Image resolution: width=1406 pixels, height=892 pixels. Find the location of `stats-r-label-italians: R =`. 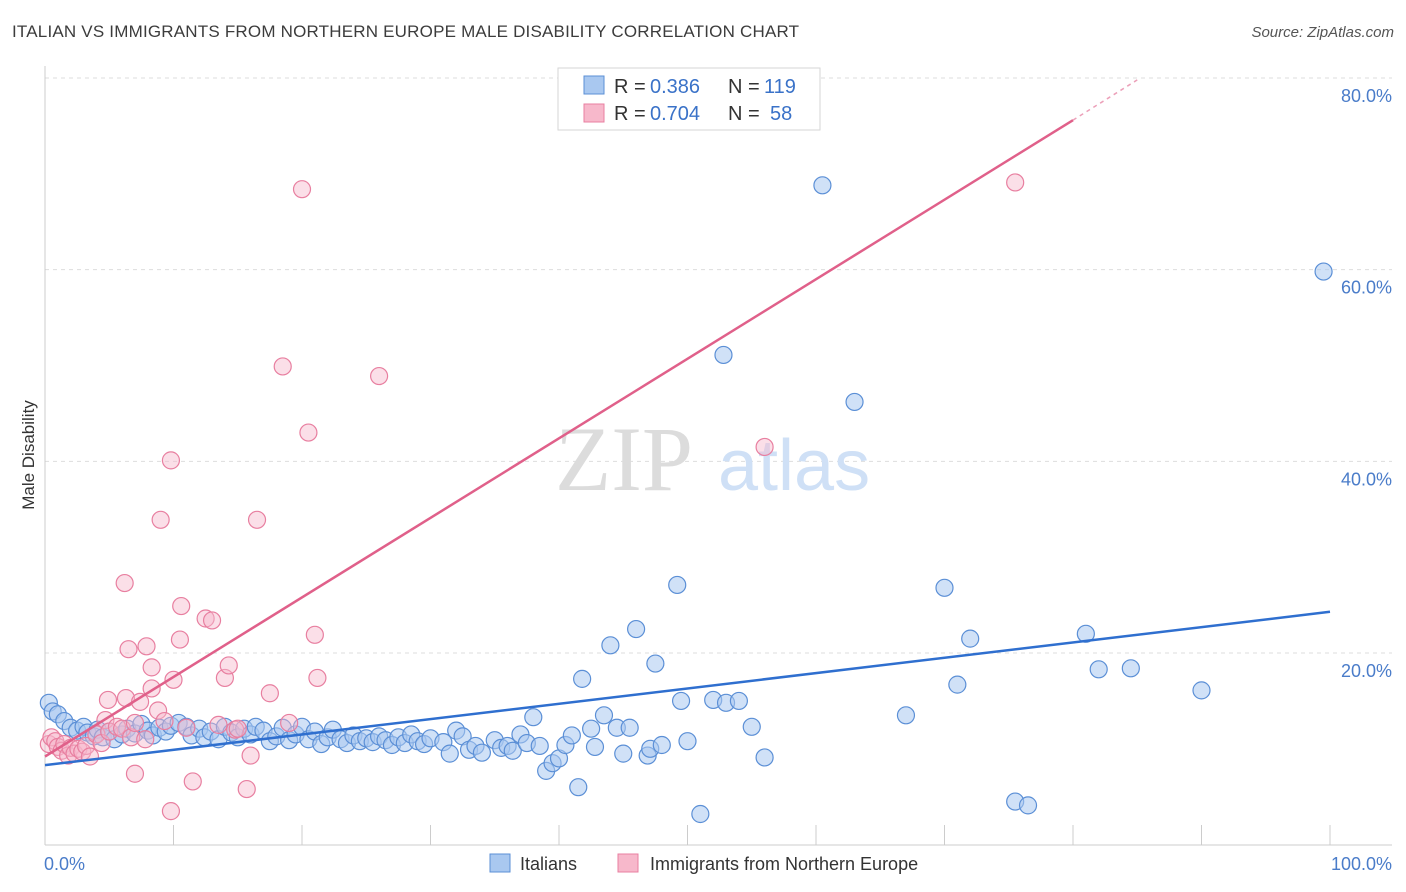

stats-r-label-italians: R = is located at coordinates (630, 87).